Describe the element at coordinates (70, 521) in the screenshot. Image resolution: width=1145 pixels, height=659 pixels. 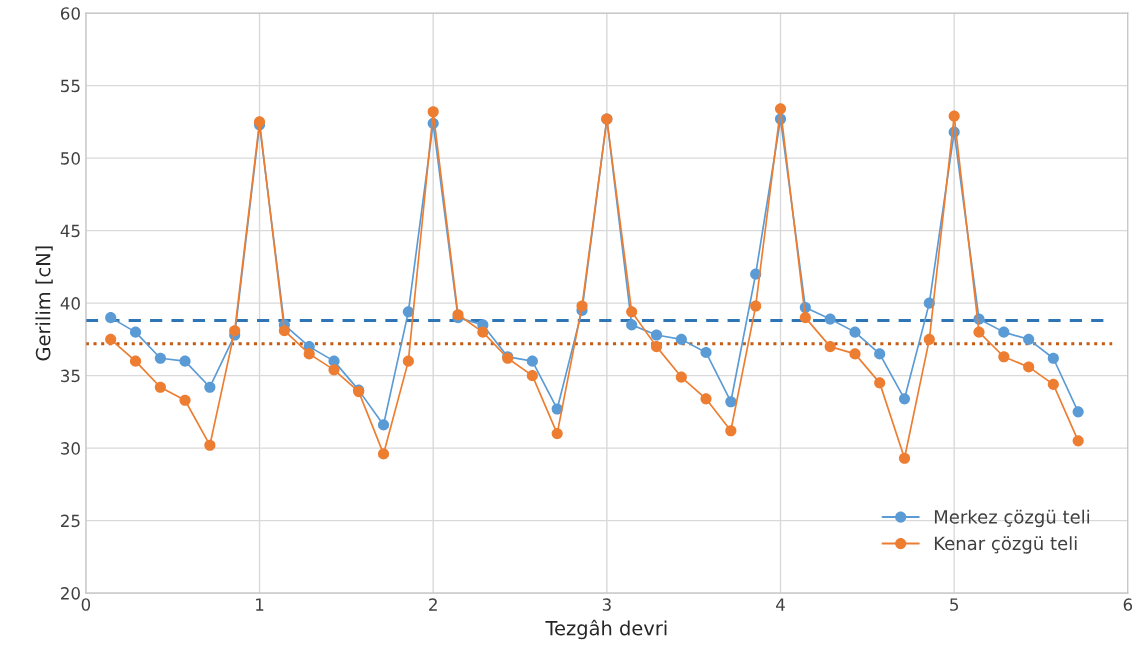
I see `y-tick-label: 25` at that location.